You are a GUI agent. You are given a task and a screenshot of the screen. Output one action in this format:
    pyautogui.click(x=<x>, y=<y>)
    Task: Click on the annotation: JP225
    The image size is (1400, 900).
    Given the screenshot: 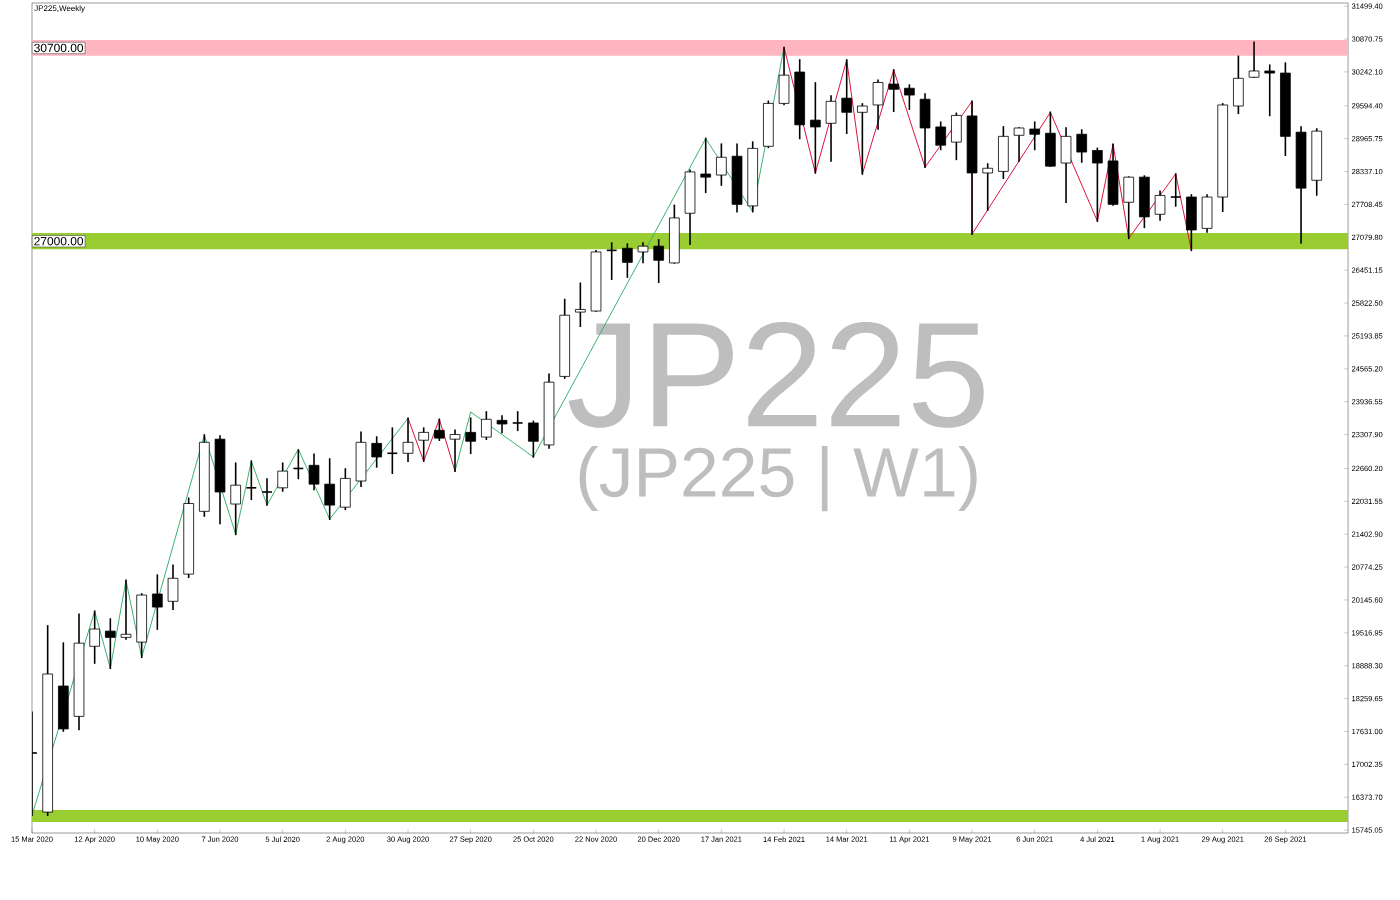 What is the action you would take?
    pyautogui.click(x=776, y=374)
    